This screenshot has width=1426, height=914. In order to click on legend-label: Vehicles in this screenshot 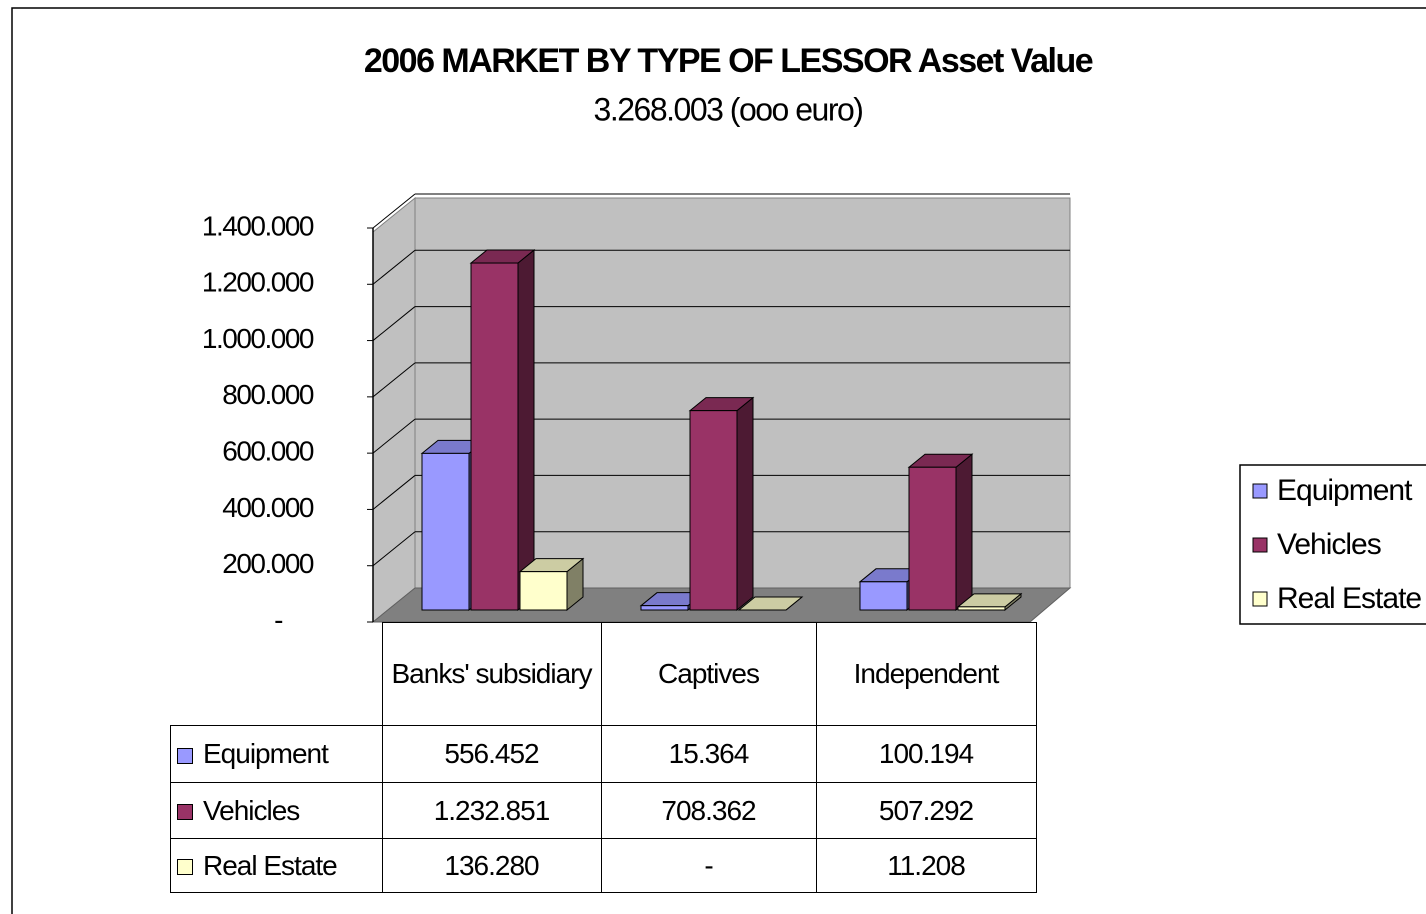, I will do `click(1329, 544)`.